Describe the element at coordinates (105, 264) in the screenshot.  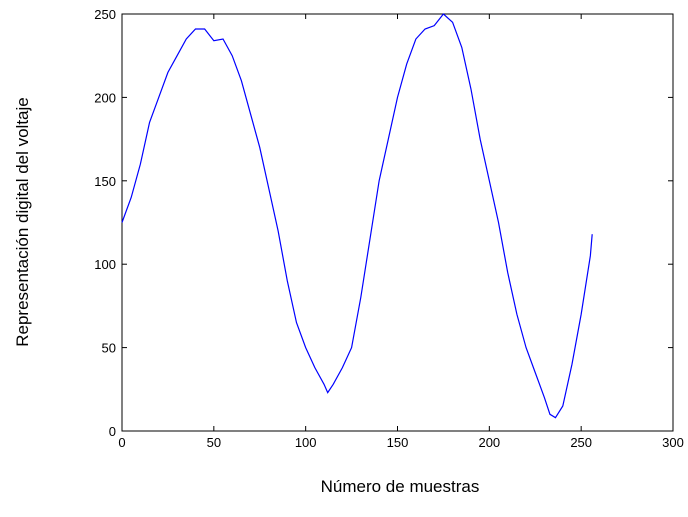
I see `y-tick-label: 100` at that location.